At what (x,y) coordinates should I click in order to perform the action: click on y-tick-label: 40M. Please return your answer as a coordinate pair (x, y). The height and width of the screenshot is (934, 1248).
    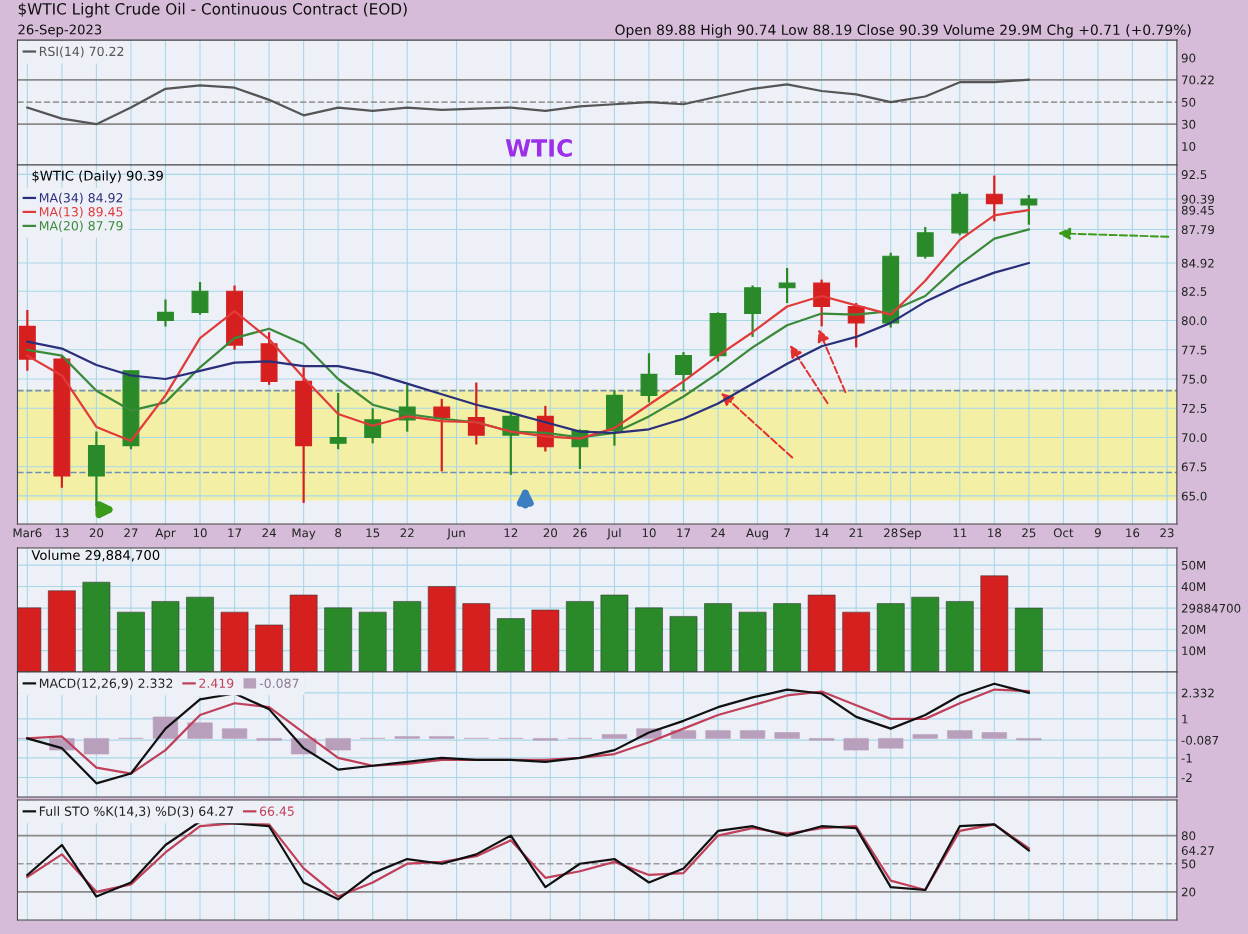
    Looking at the image, I should click on (1193, 587).